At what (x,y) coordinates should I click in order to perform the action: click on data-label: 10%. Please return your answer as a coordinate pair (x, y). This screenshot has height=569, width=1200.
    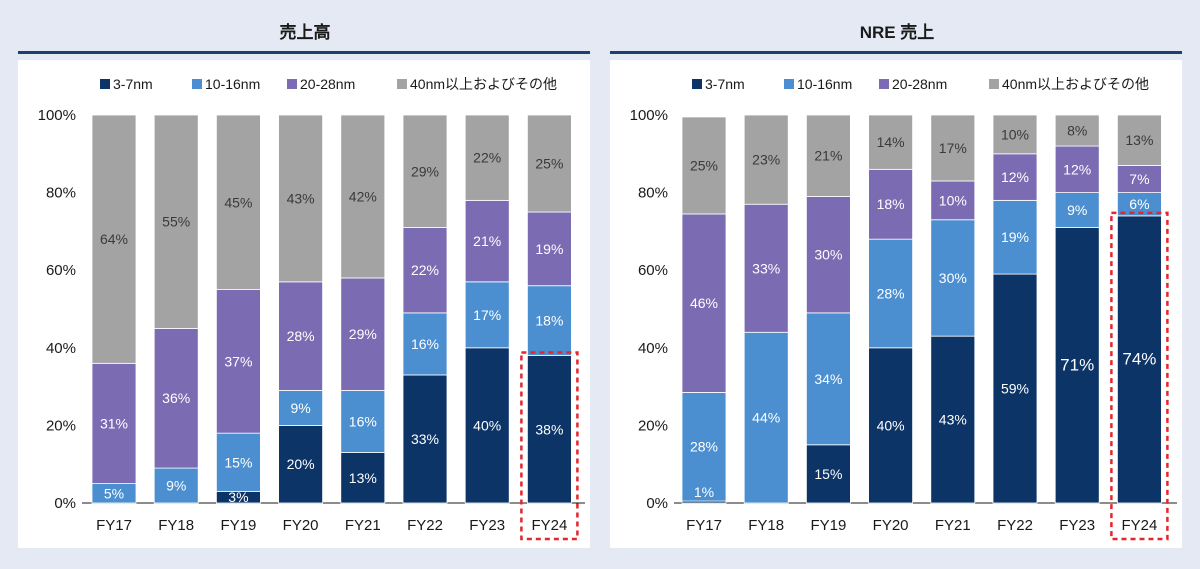
    Looking at the image, I should click on (1015, 134).